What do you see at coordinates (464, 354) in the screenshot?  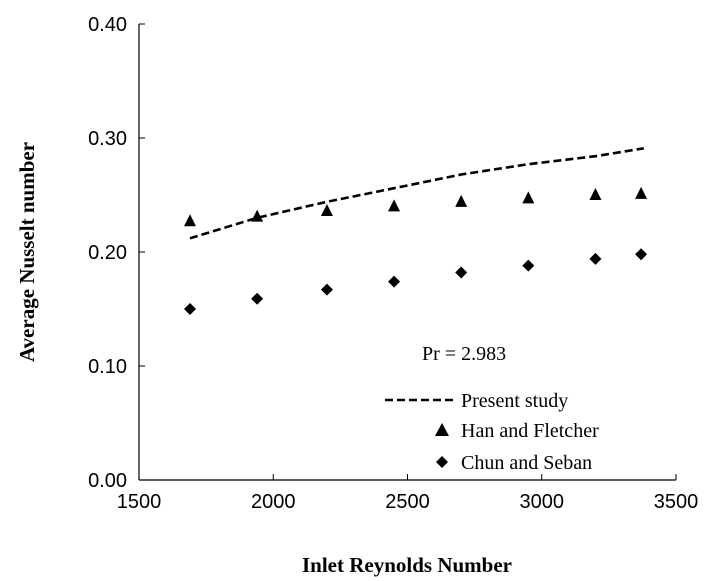 I see `annotation-pr: Pr = 2.983` at bounding box center [464, 354].